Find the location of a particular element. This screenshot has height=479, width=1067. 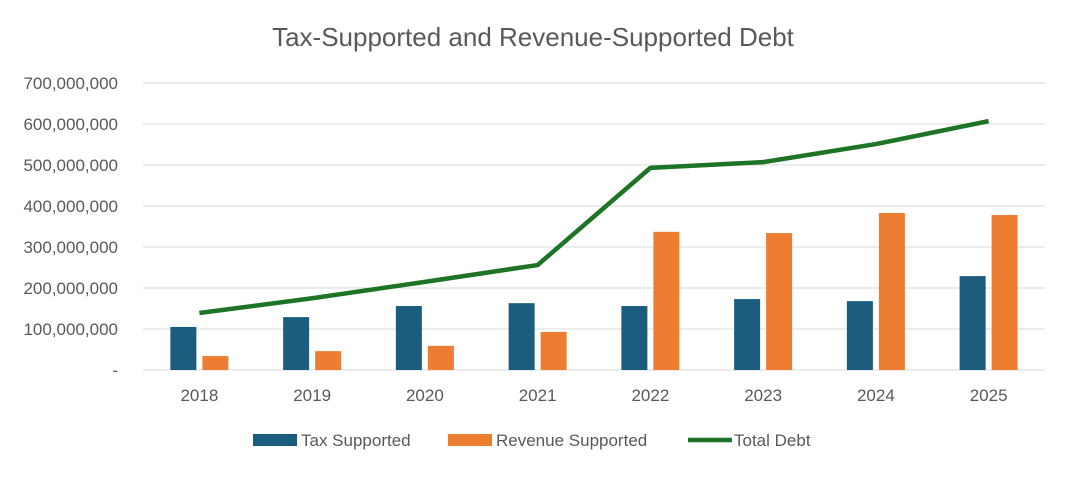

y-tick-label: 400,000,000 is located at coordinates (70, 206).